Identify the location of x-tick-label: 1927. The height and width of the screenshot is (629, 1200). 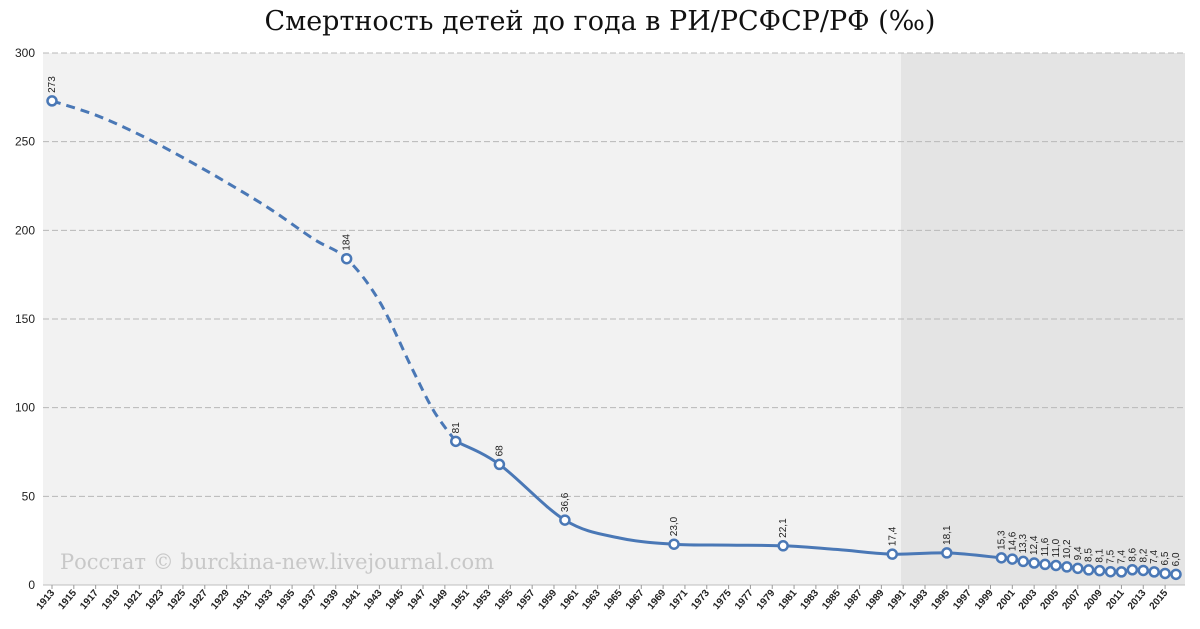
(198, 600).